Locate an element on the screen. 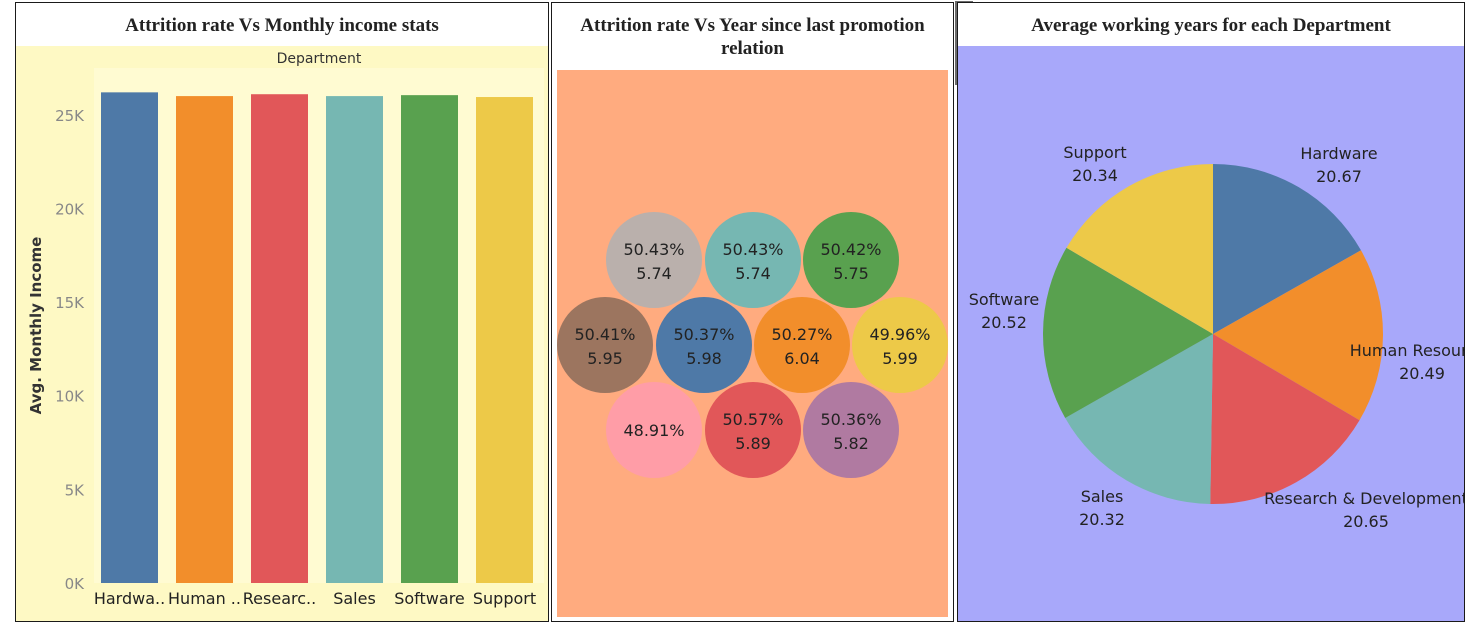 This screenshot has height=623, width=1465. bar-chart-title: Attrition rate Vs Monthly income stats is located at coordinates (282, 25).